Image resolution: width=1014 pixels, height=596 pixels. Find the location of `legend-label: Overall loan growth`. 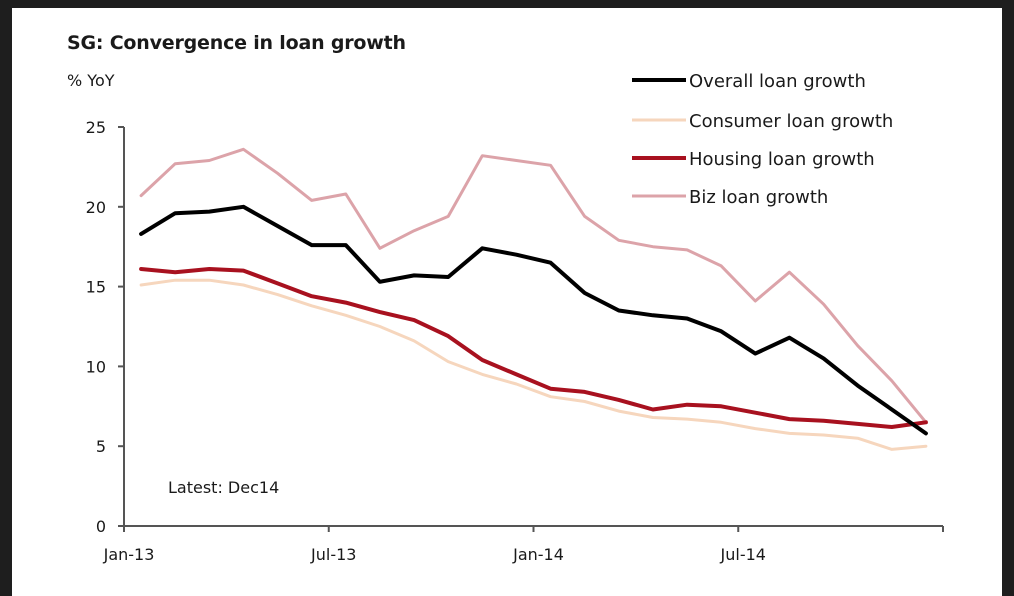

legend-label: Overall loan growth is located at coordinates (777, 81).